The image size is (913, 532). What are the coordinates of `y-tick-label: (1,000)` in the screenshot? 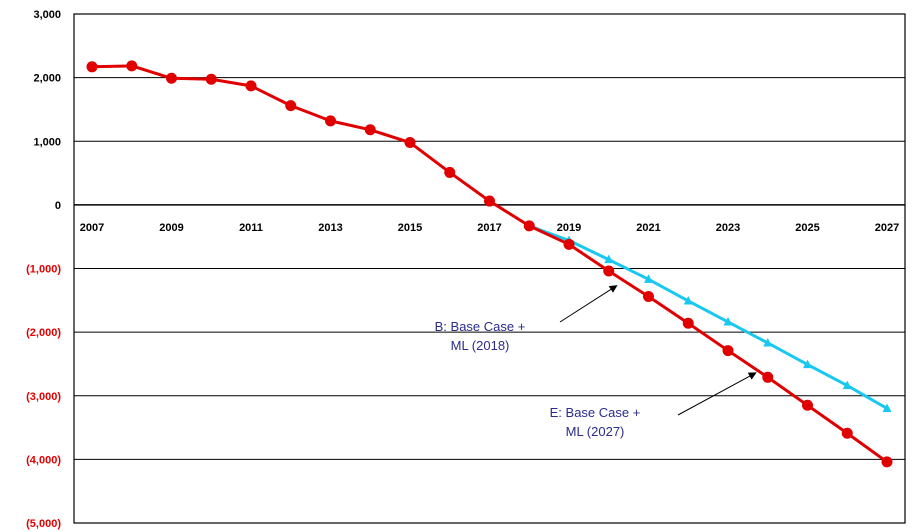 It's located at (43, 270).